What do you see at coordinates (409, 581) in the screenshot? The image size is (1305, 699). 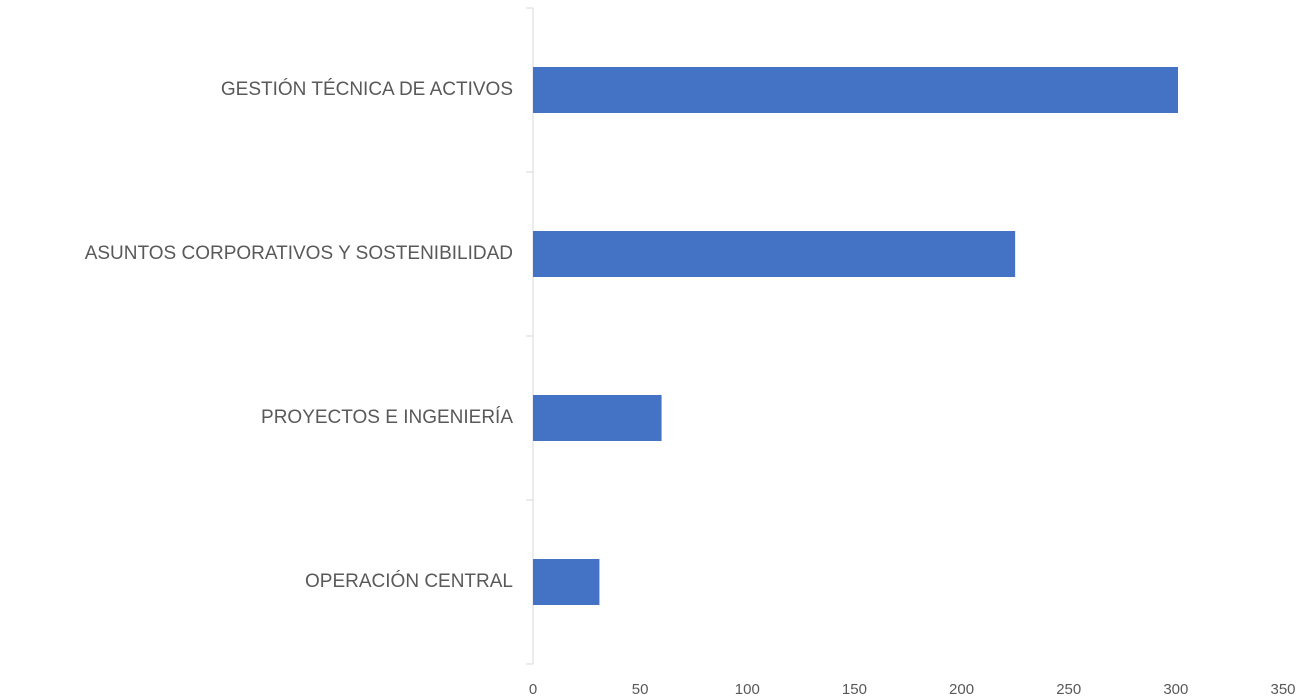 I see `y-tick-label: OPERACIÓN CENTRAL` at bounding box center [409, 581].